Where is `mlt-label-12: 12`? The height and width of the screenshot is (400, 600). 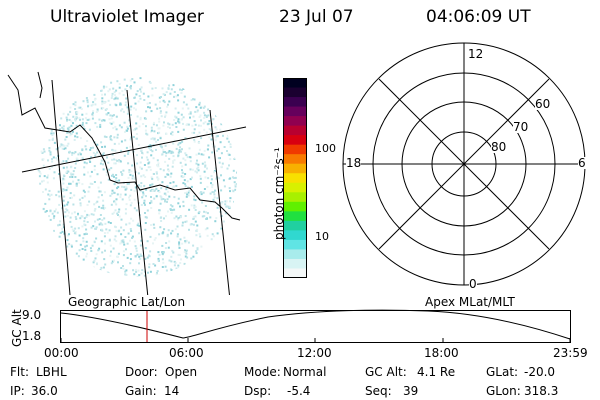
mlt-label-12: 12 is located at coordinates (476, 54).